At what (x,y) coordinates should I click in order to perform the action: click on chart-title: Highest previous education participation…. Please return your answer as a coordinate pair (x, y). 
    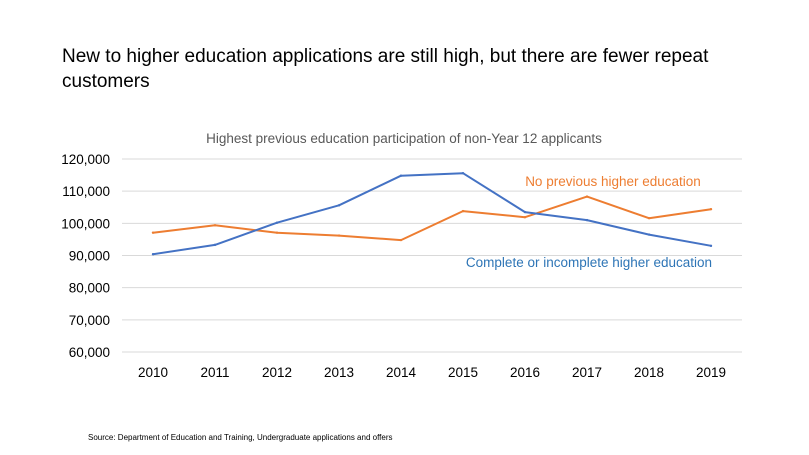
    Looking at the image, I should click on (404, 138).